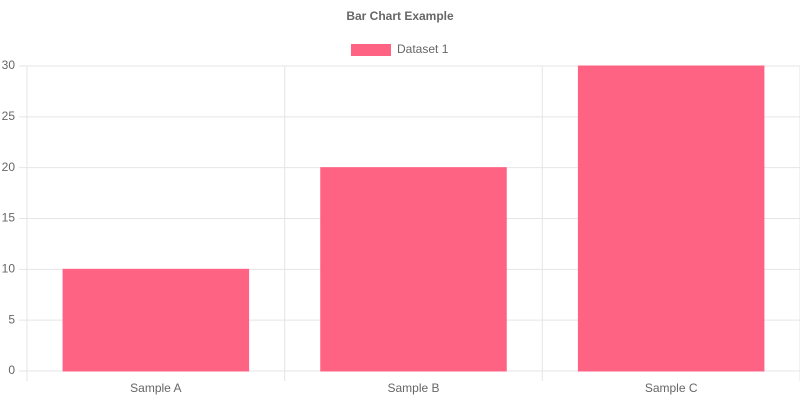  Describe the element at coordinates (9, 116) in the screenshot. I see `y-tick-label: 25` at that location.